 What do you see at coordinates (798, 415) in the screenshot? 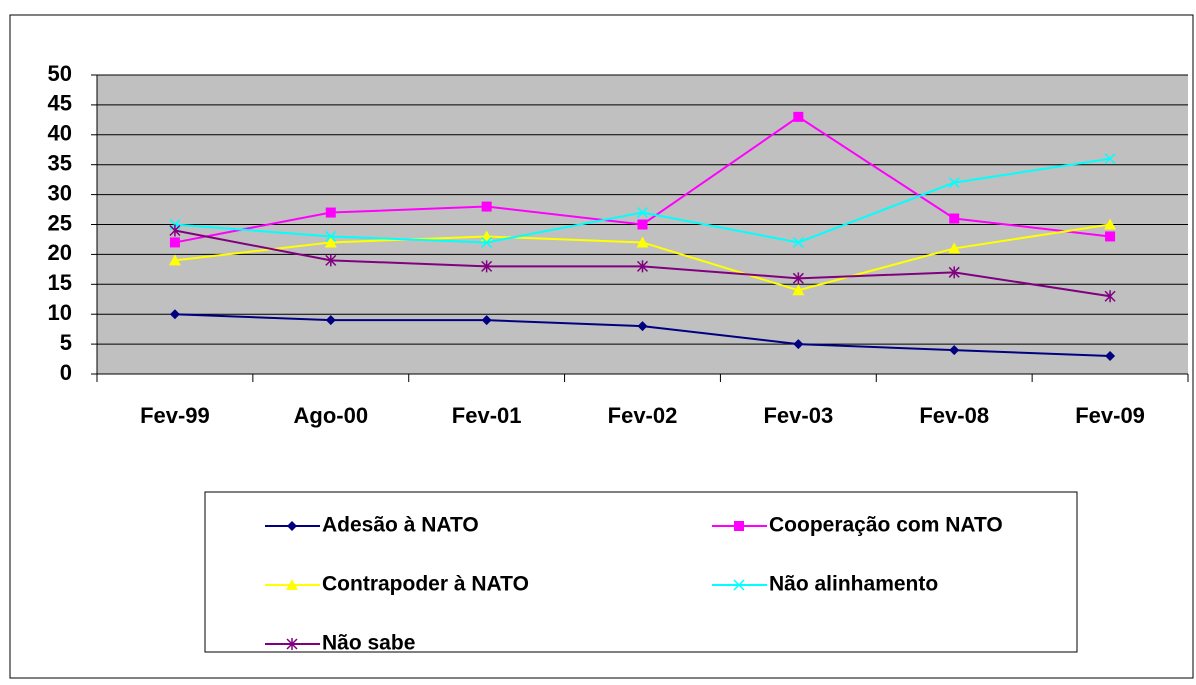
I see `x-tick-label: Fev-03` at bounding box center [798, 415].